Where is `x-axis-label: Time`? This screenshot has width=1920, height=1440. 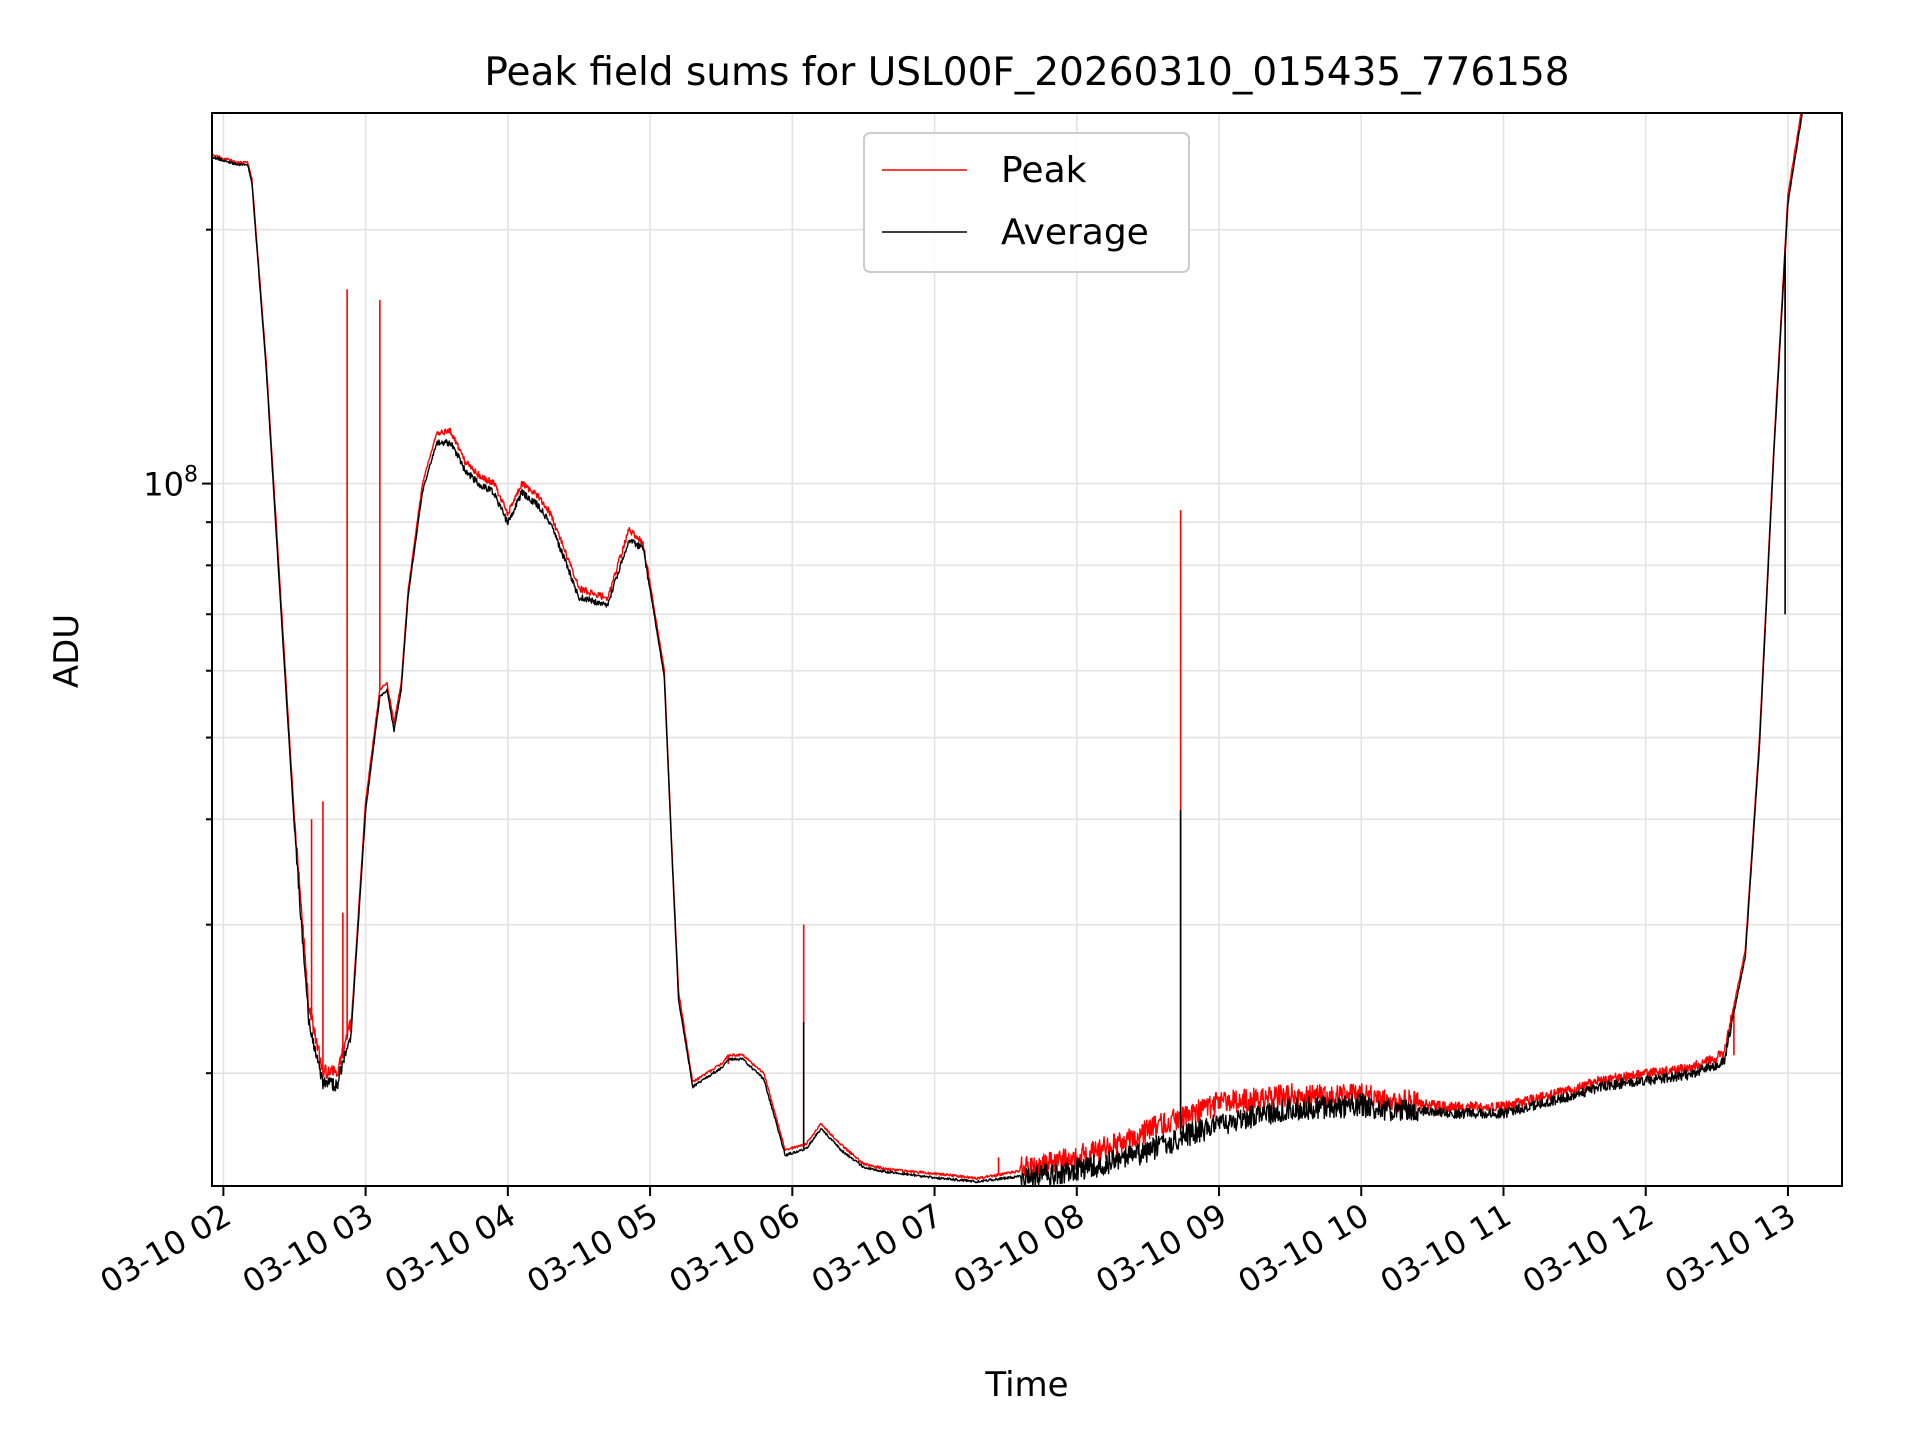
x-axis-label: Time is located at coordinates (1026, 1385).